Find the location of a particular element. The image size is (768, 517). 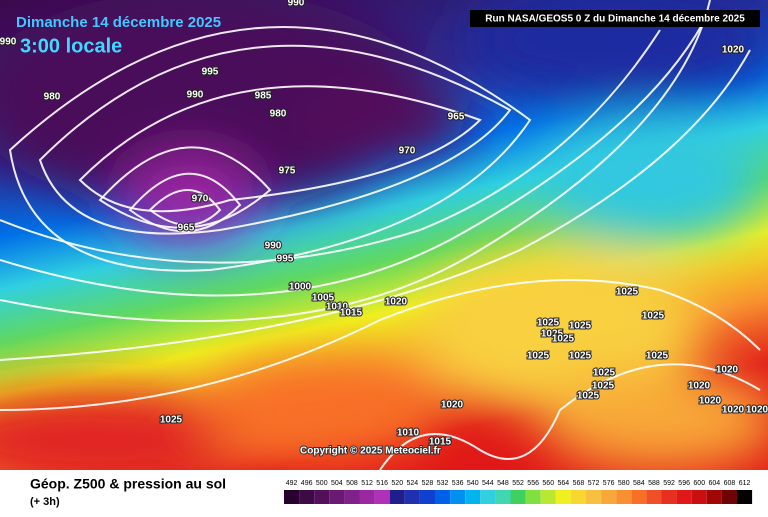

scale-label: 568 is located at coordinates (579, 483).